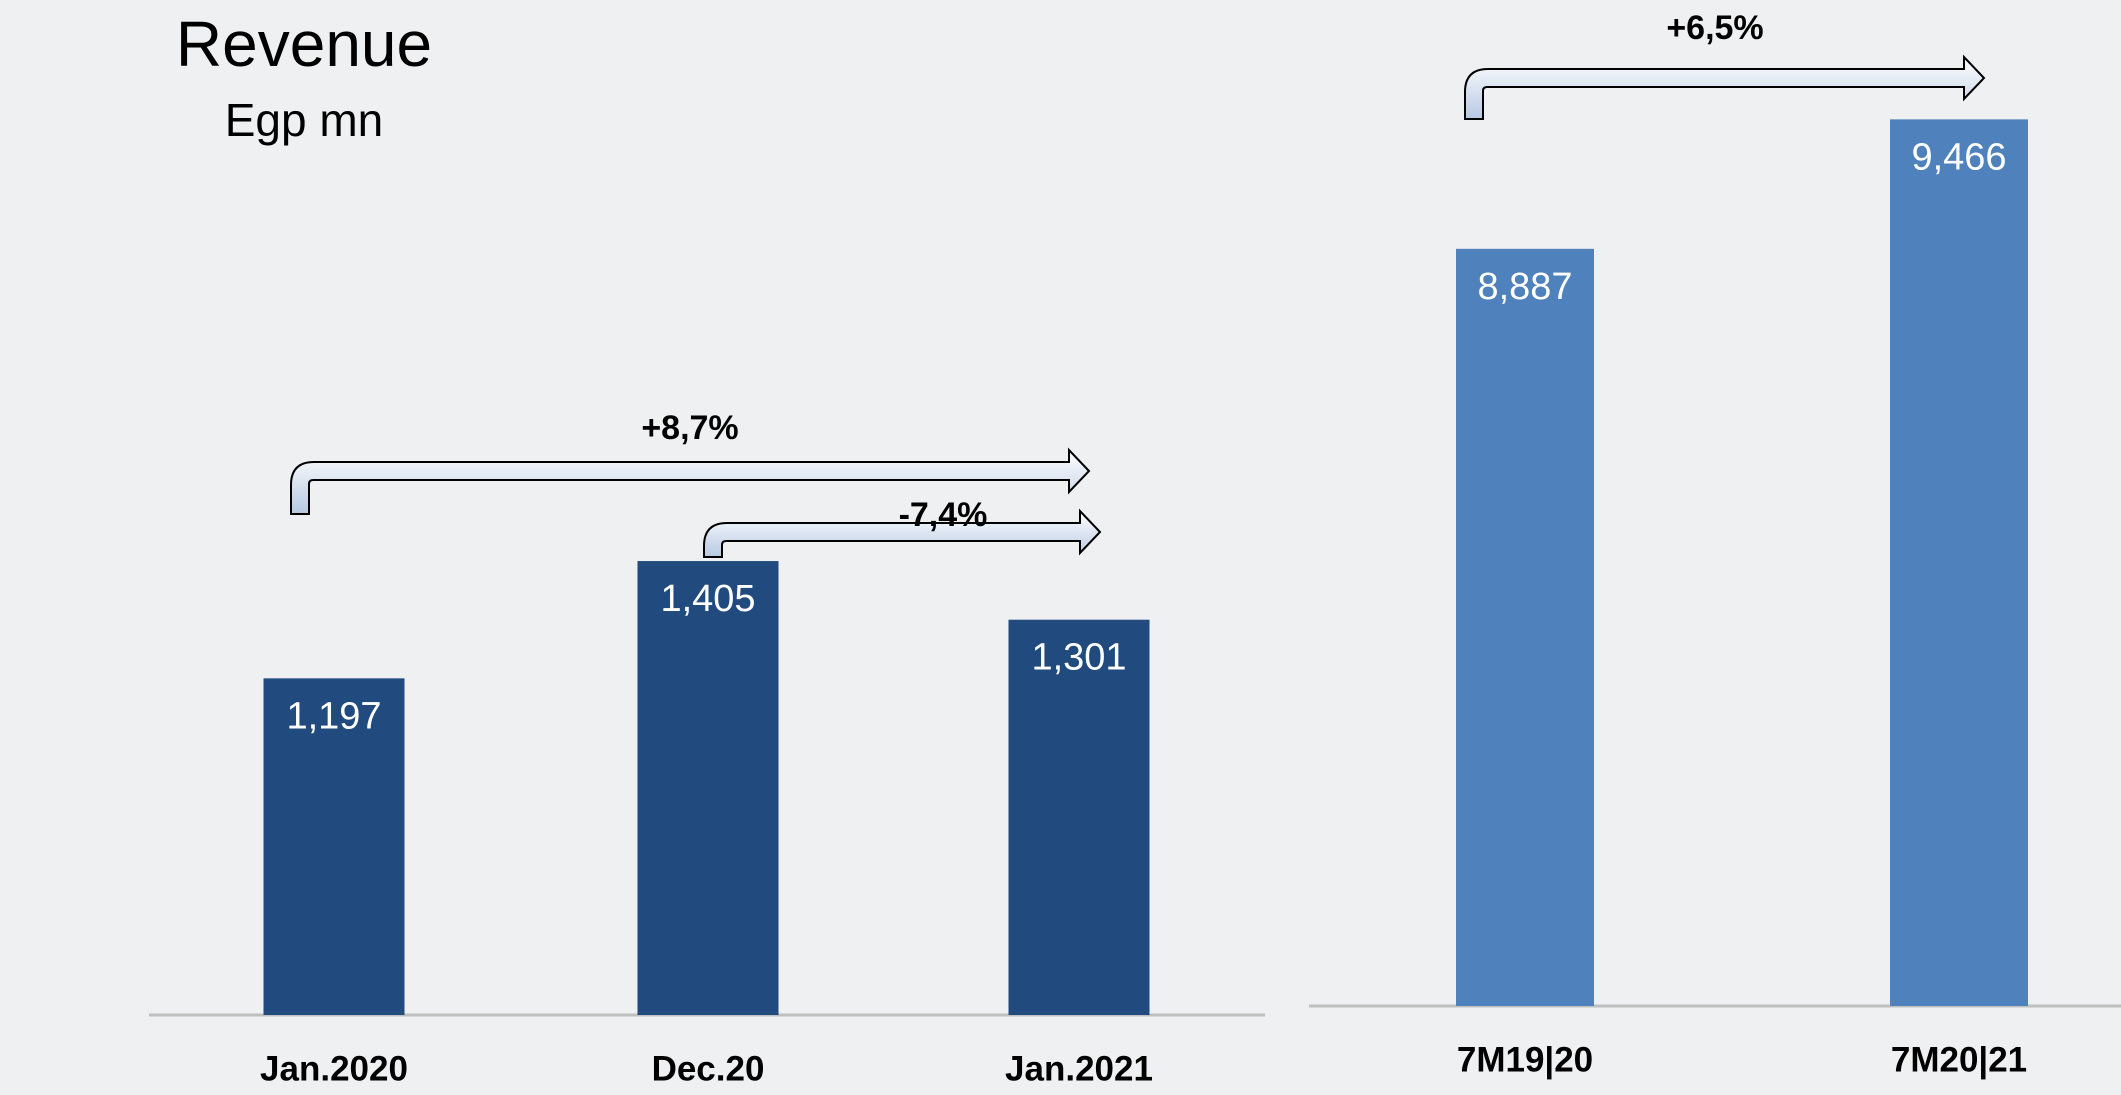  What do you see at coordinates (708, 1068) in the screenshot?
I see `x-tick-label: Dec.20` at bounding box center [708, 1068].